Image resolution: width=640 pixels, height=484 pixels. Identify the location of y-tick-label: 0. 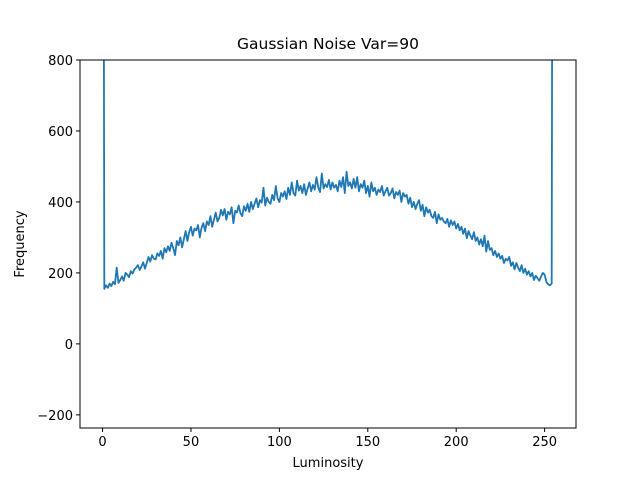
(69, 345).